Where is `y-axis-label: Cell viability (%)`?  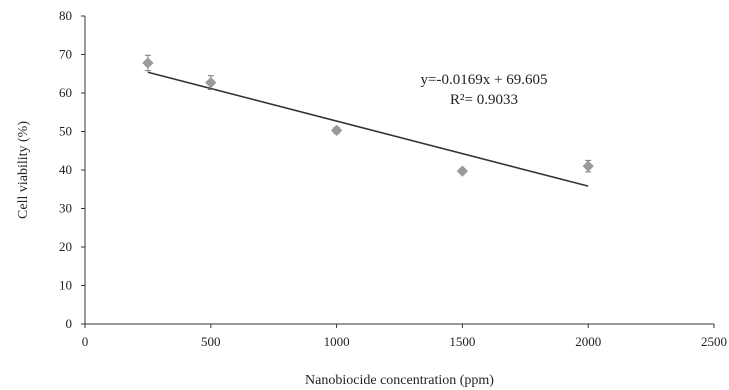 y-axis-label: Cell viability (%) is located at coordinates (23, 170).